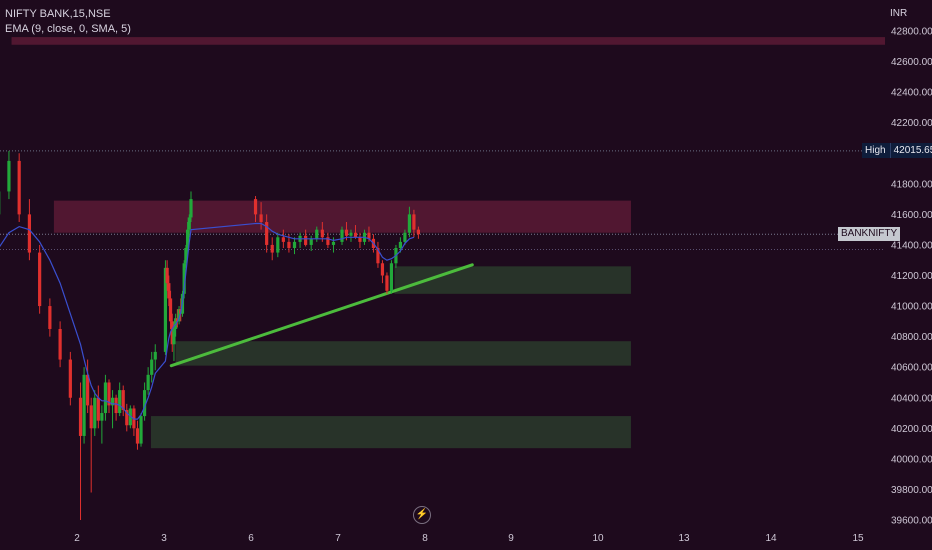 This screenshot has width=932, height=550. I want to click on time-tick-label: 3, so click(164, 538).